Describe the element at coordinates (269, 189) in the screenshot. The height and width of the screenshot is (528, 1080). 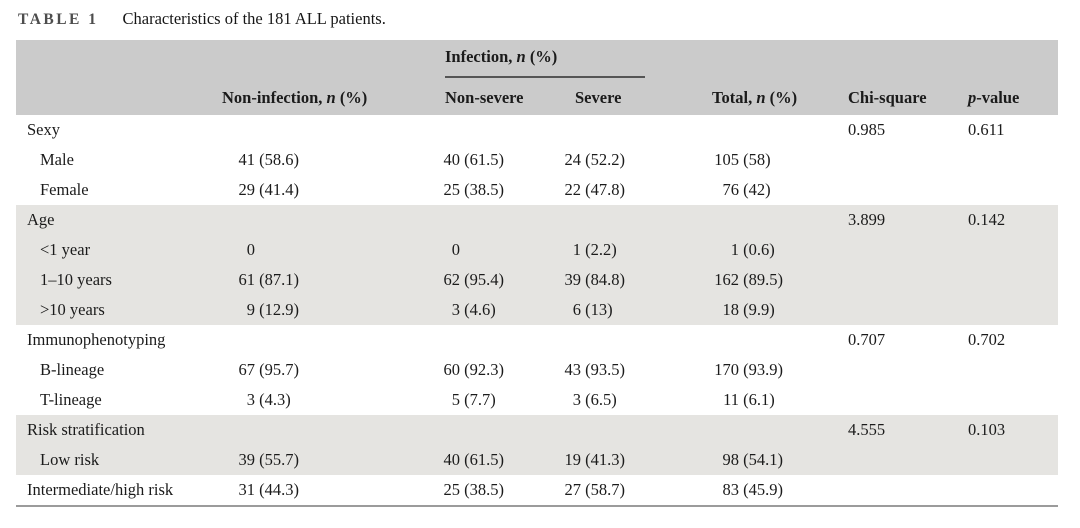
I see `cell-noninfection: 29 (41.4)` at that location.